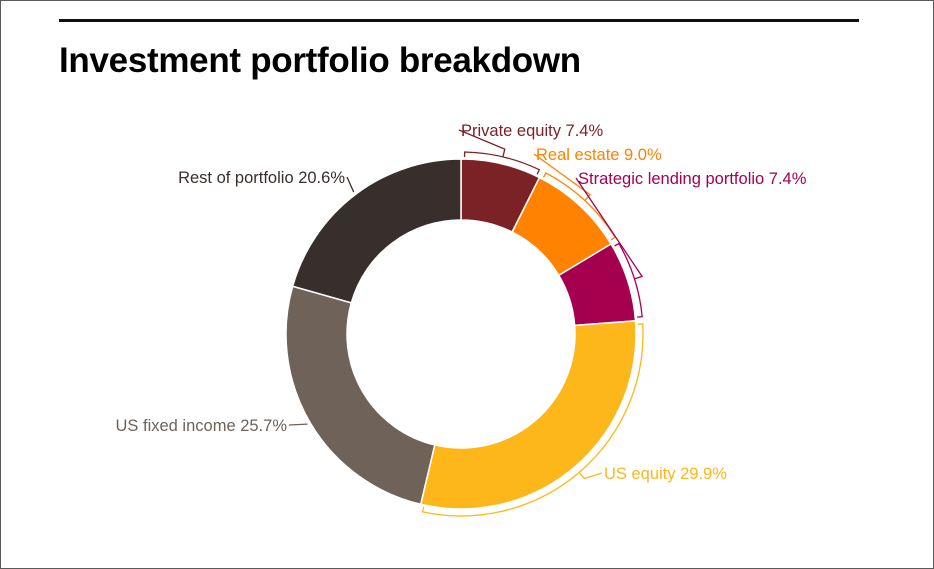  I want to click on label-rest-of-portfolio: Rest of portfolio 20.6%, so click(261, 178).